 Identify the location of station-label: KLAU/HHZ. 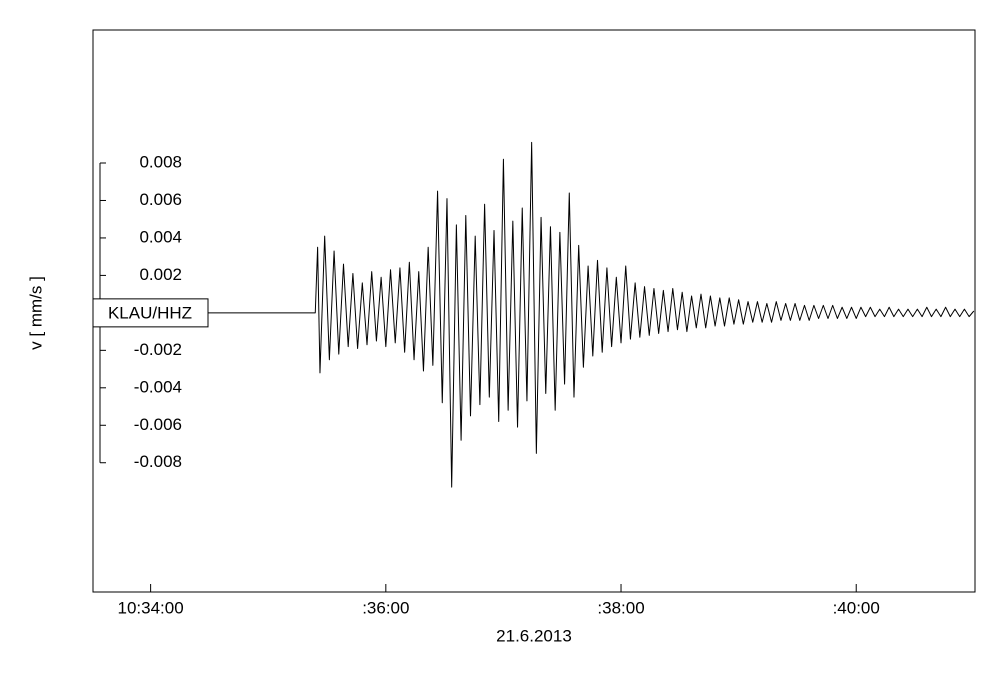
(150, 312).